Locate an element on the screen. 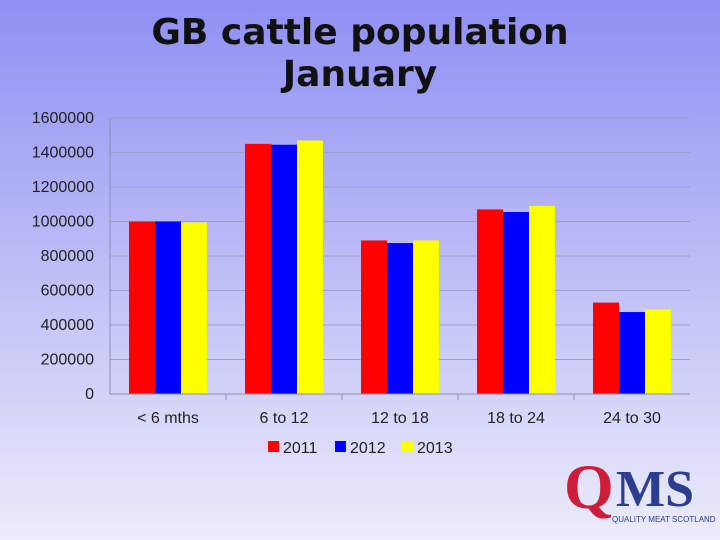 The image size is (720, 540). legend-swatch-2012 is located at coordinates (340, 446).